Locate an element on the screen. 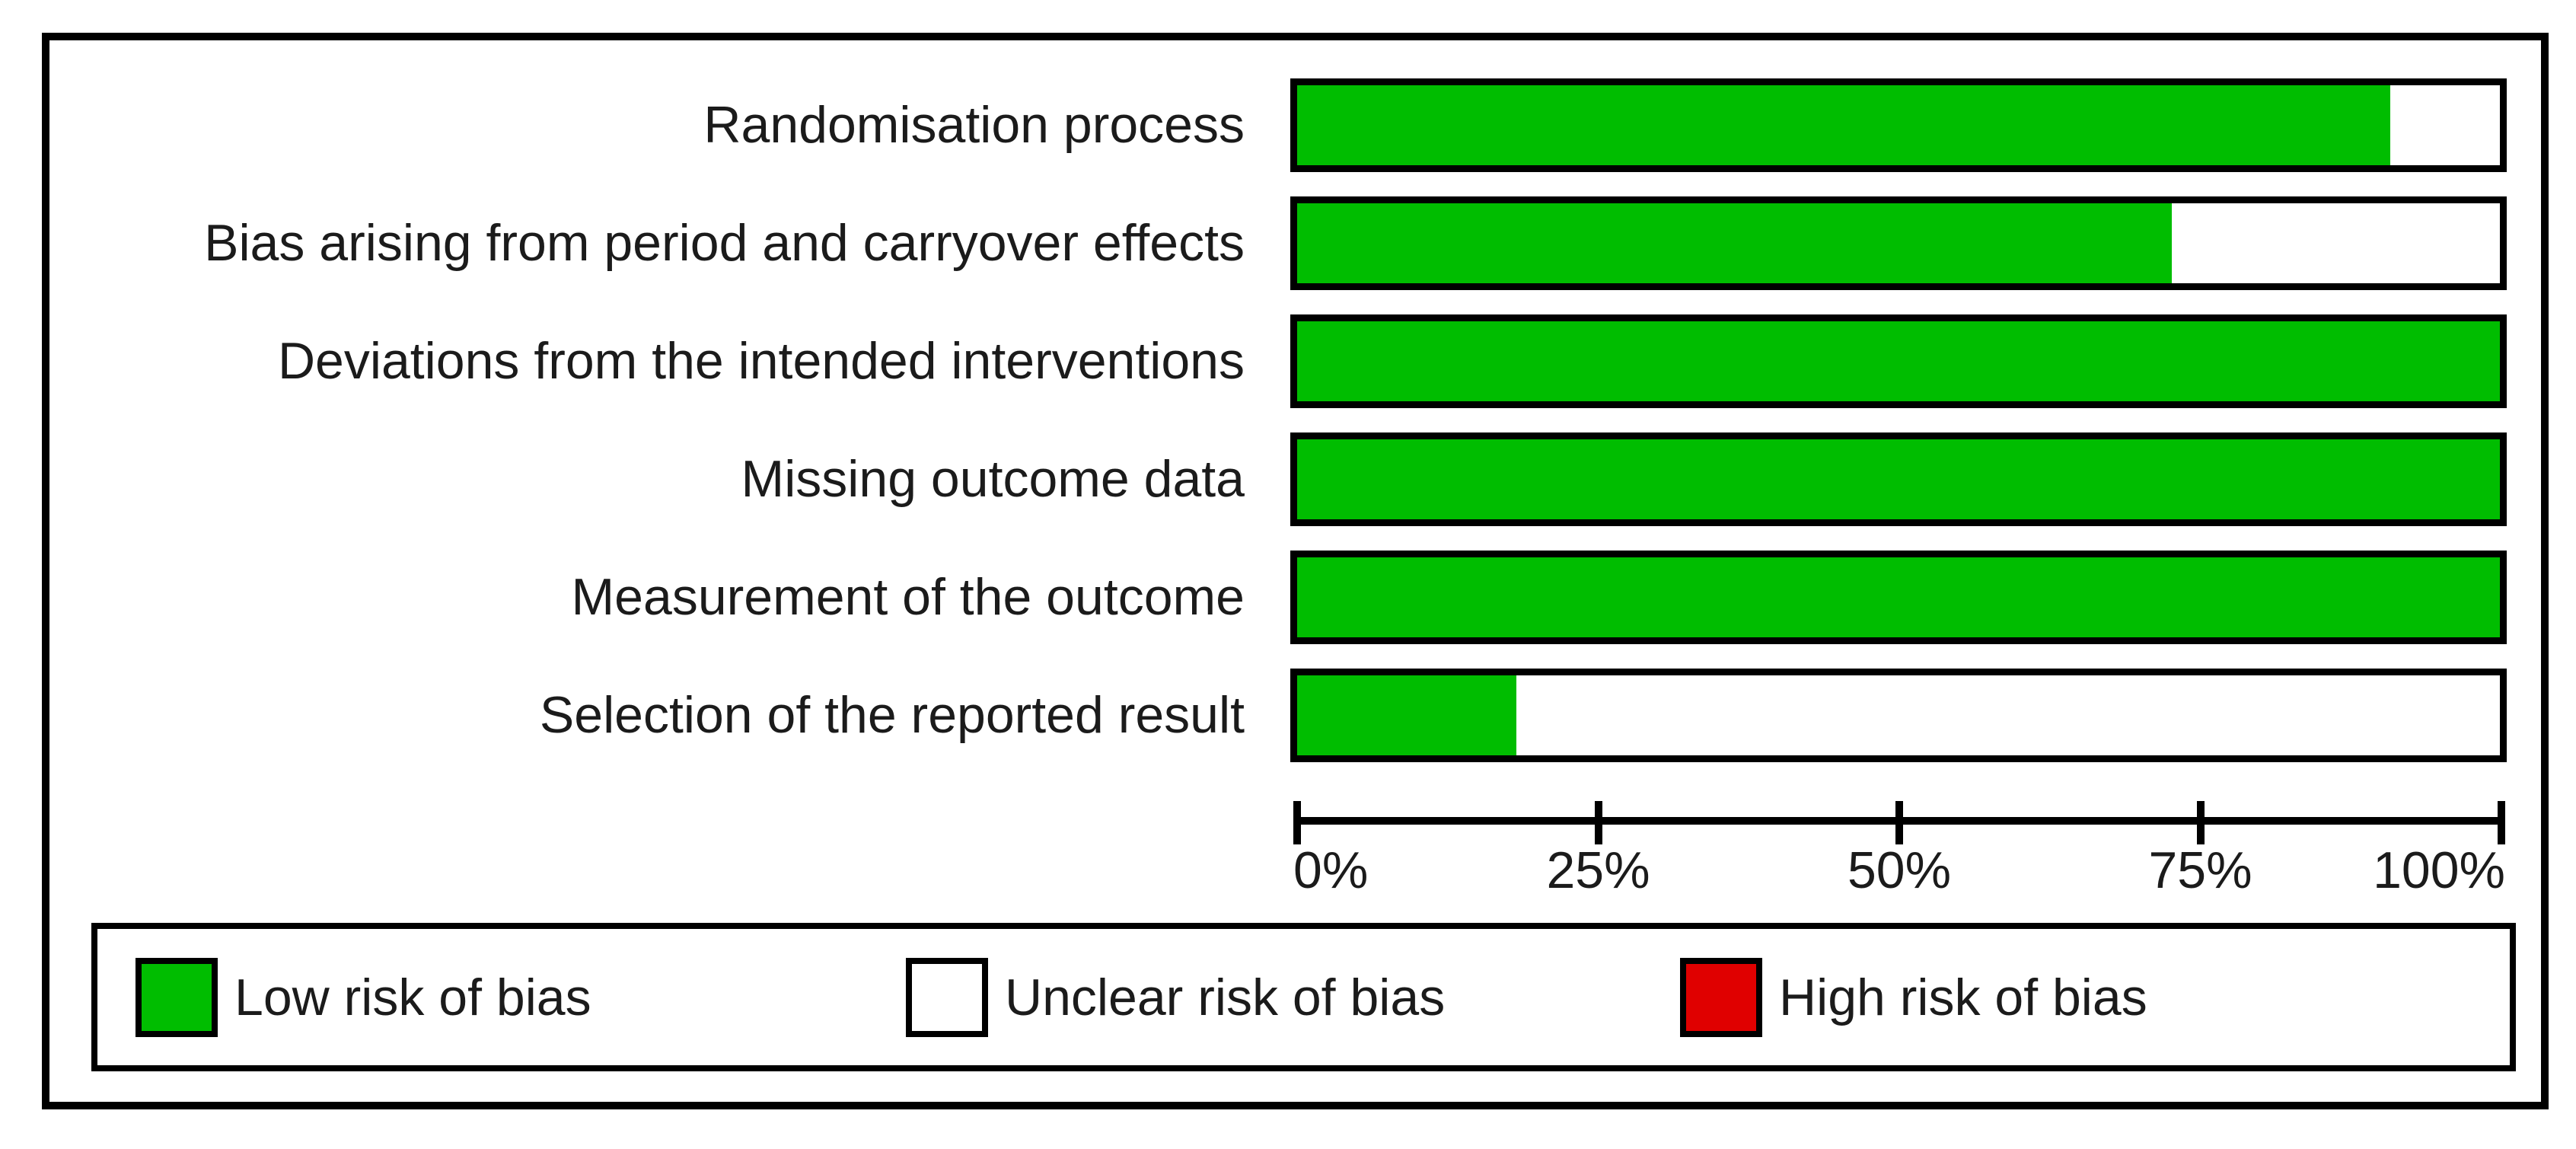  bar-row: Randomisation process is located at coordinates (1295, 125).